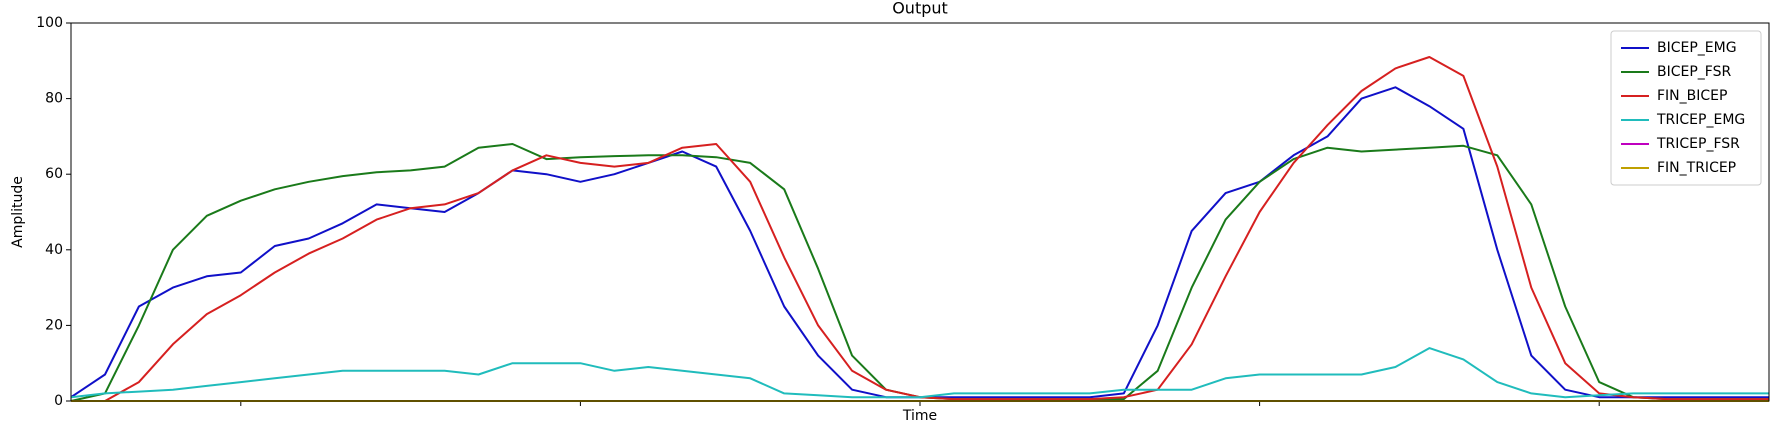  What do you see at coordinates (54, 99) in the screenshot?
I see `y-tick-label: 80` at bounding box center [54, 99].